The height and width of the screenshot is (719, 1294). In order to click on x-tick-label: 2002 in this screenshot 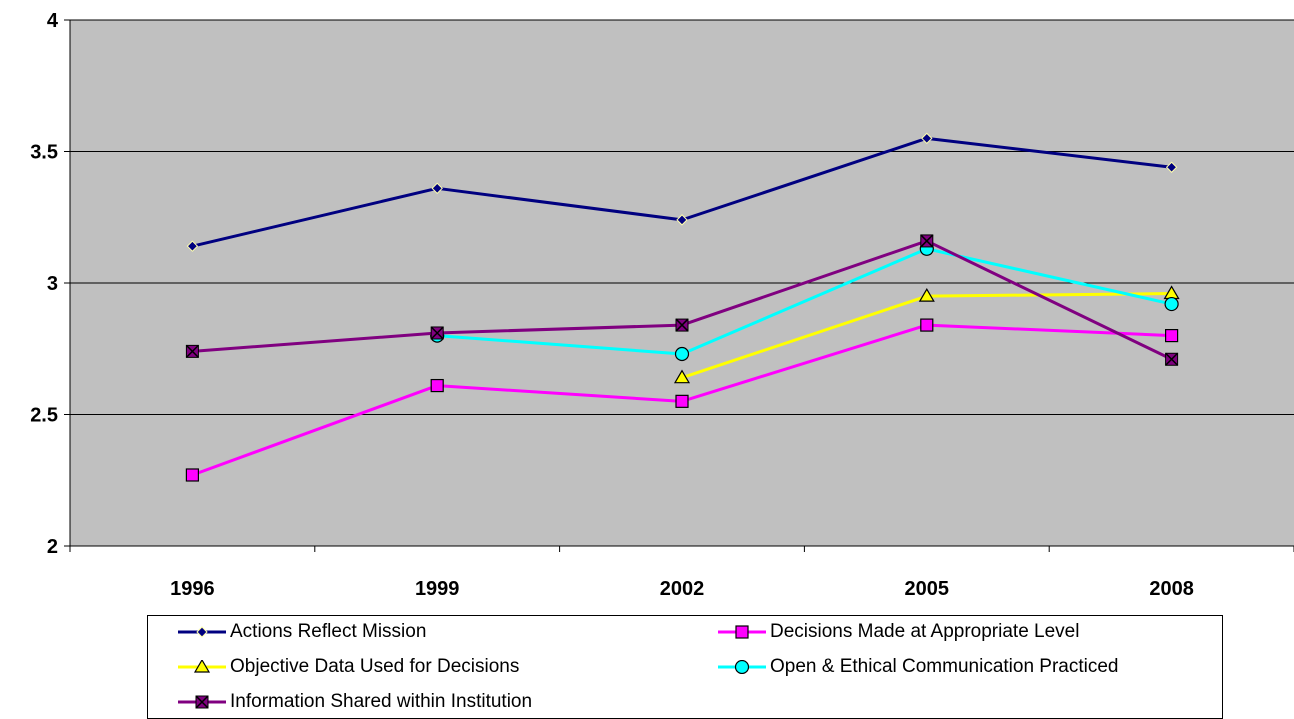, I will do `click(682, 589)`.